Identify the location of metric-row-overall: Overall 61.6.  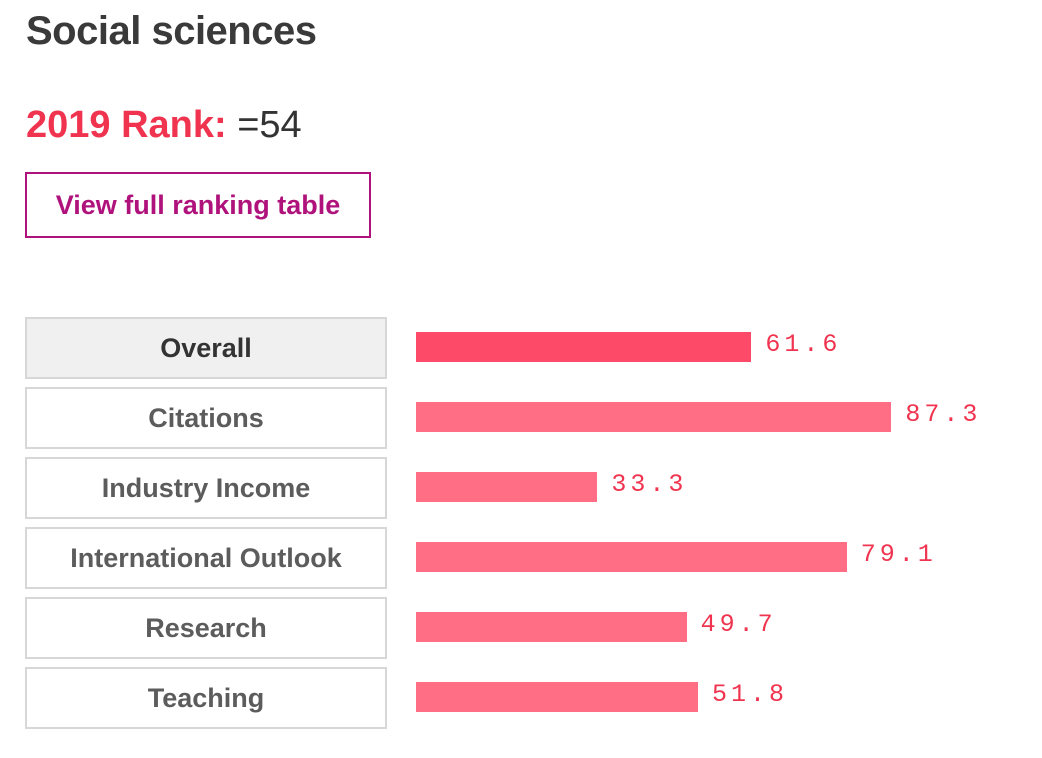
(525, 348).